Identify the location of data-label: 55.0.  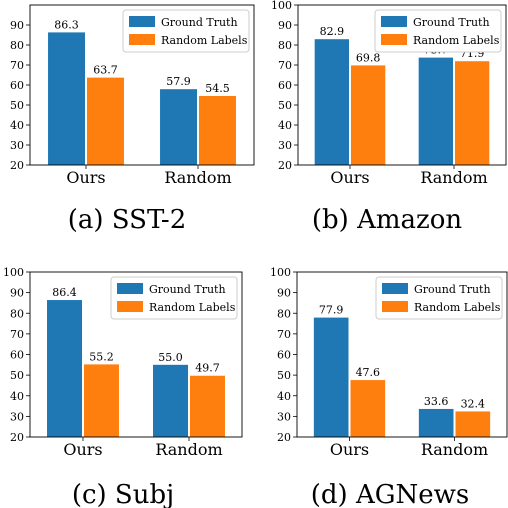
(170, 357).